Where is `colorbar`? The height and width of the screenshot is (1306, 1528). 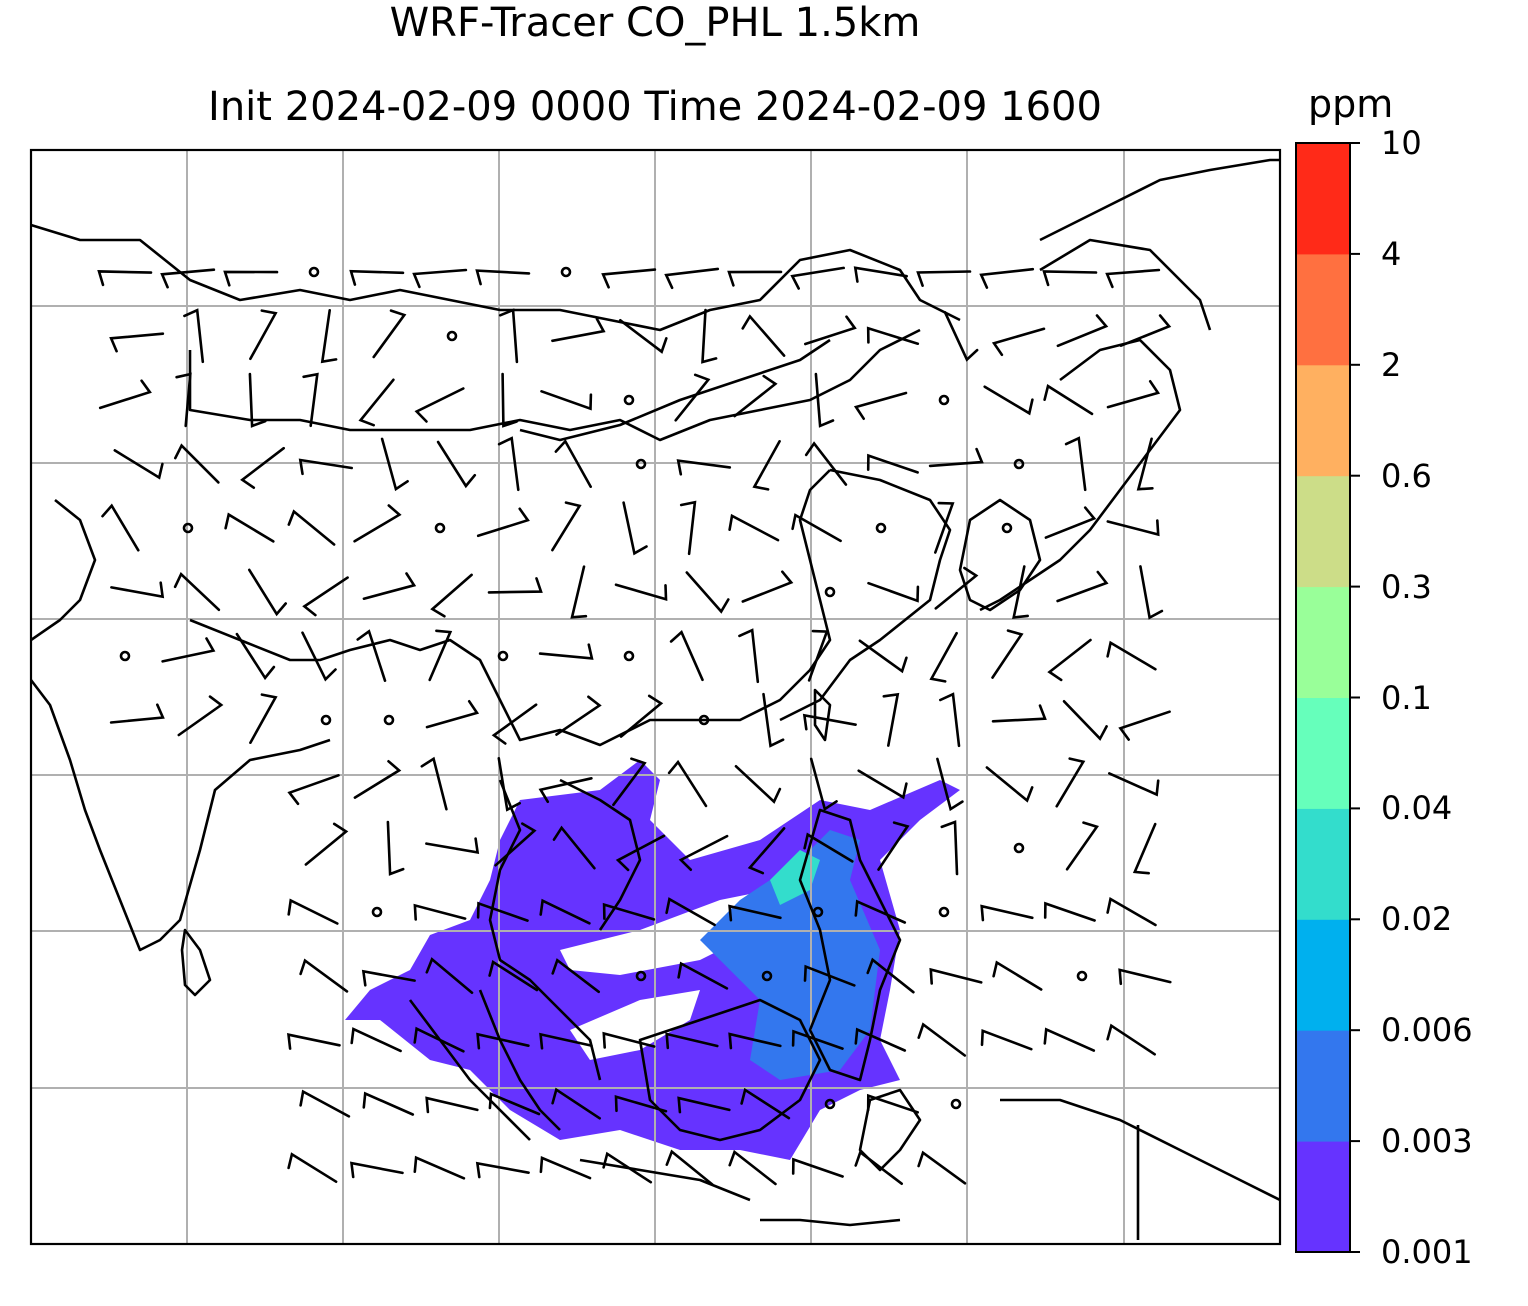 colorbar is located at coordinates (1327, 697).